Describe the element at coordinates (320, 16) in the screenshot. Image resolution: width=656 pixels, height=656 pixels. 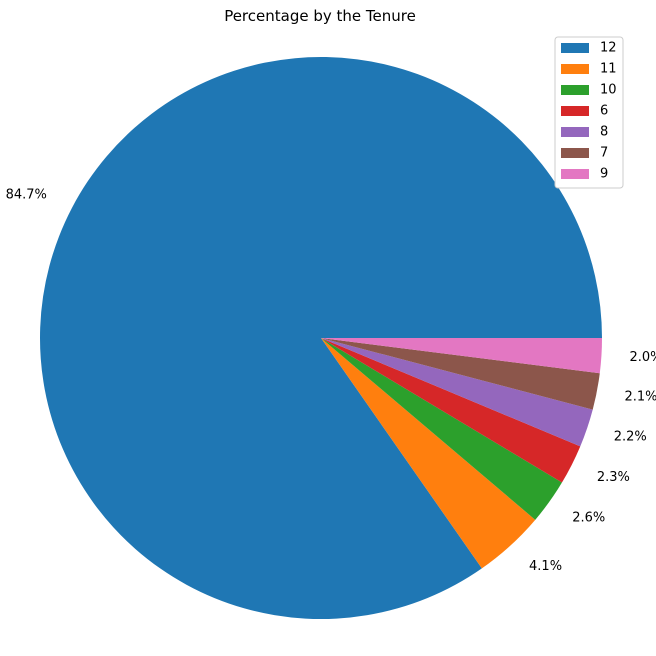
I see `chart-title: Percentage by the Tenure` at that location.